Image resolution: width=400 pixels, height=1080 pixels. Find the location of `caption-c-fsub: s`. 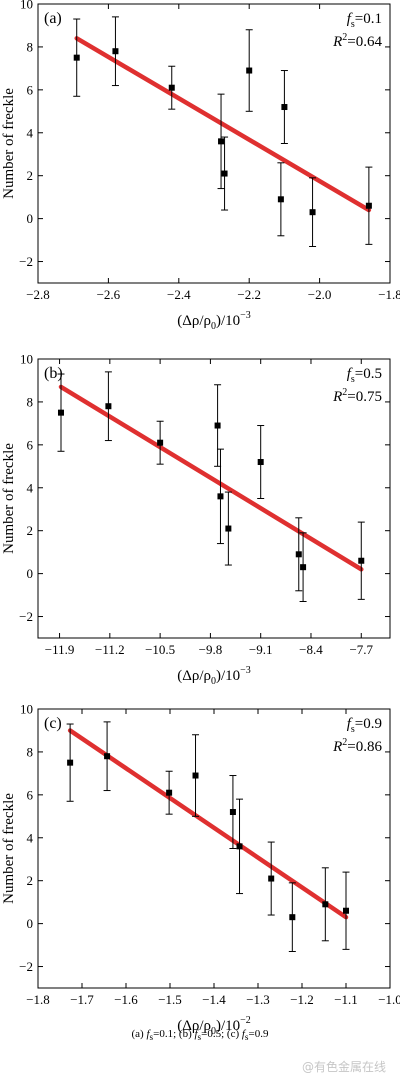

caption-c-fsub: s is located at coordinates (246, 1037).